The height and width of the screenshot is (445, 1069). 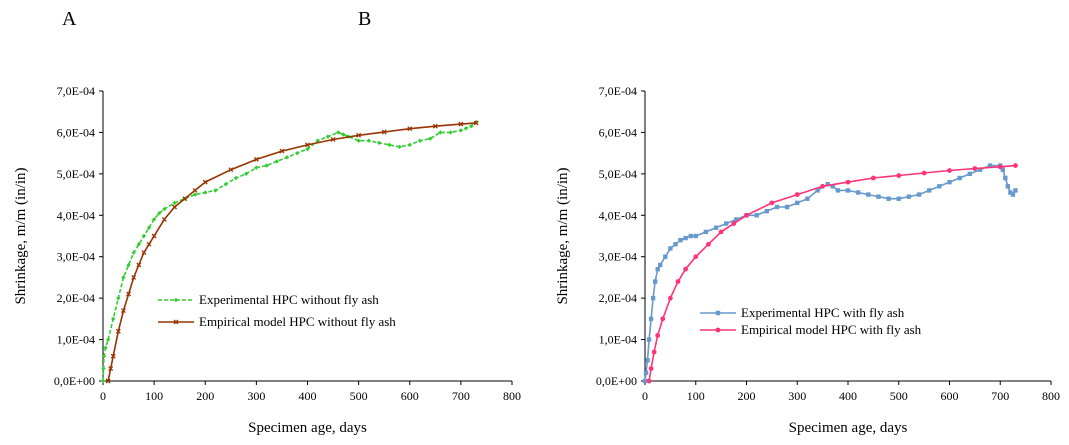 What do you see at coordinates (76, 340) in the screenshot?
I see `y-tick-label: 1,0E-04` at bounding box center [76, 340].